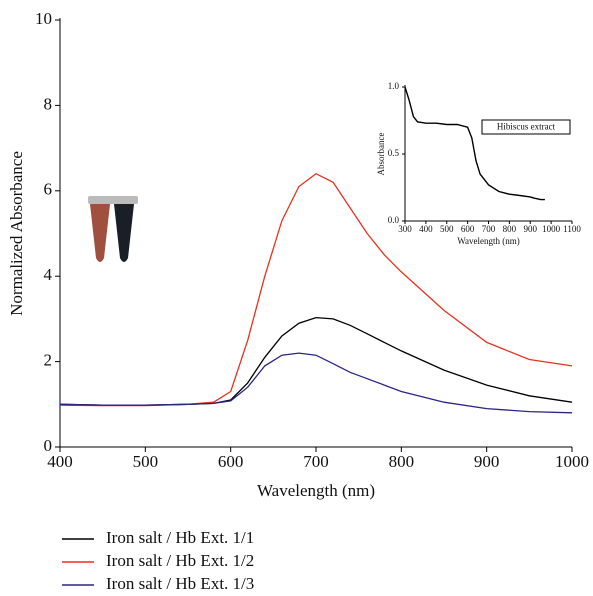 Image resolution: width=593 pixels, height=596 pixels. Describe the element at coordinates (381, 154) in the screenshot. I see `y-axis-label: Absorbance` at that location.